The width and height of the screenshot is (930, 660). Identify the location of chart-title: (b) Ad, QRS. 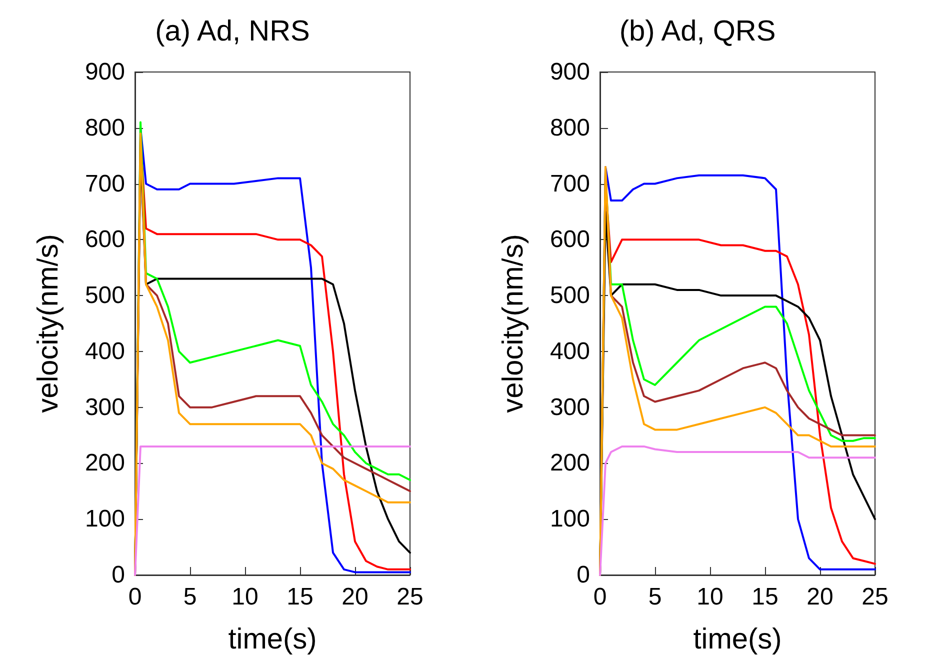
(697, 32).